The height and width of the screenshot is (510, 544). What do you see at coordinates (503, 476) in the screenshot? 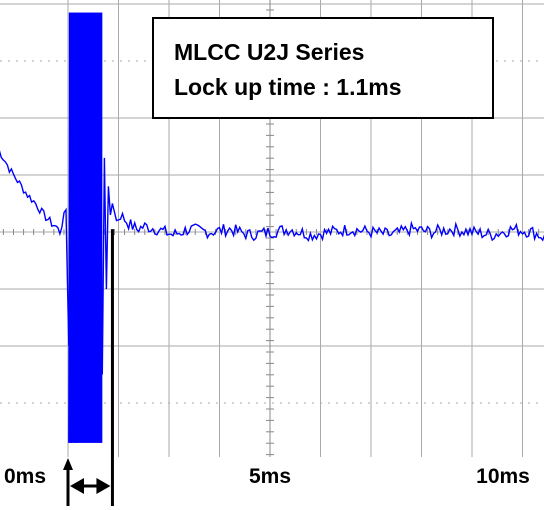
I see `x-tick-label: 10ms` at bounding box center [503, 476].